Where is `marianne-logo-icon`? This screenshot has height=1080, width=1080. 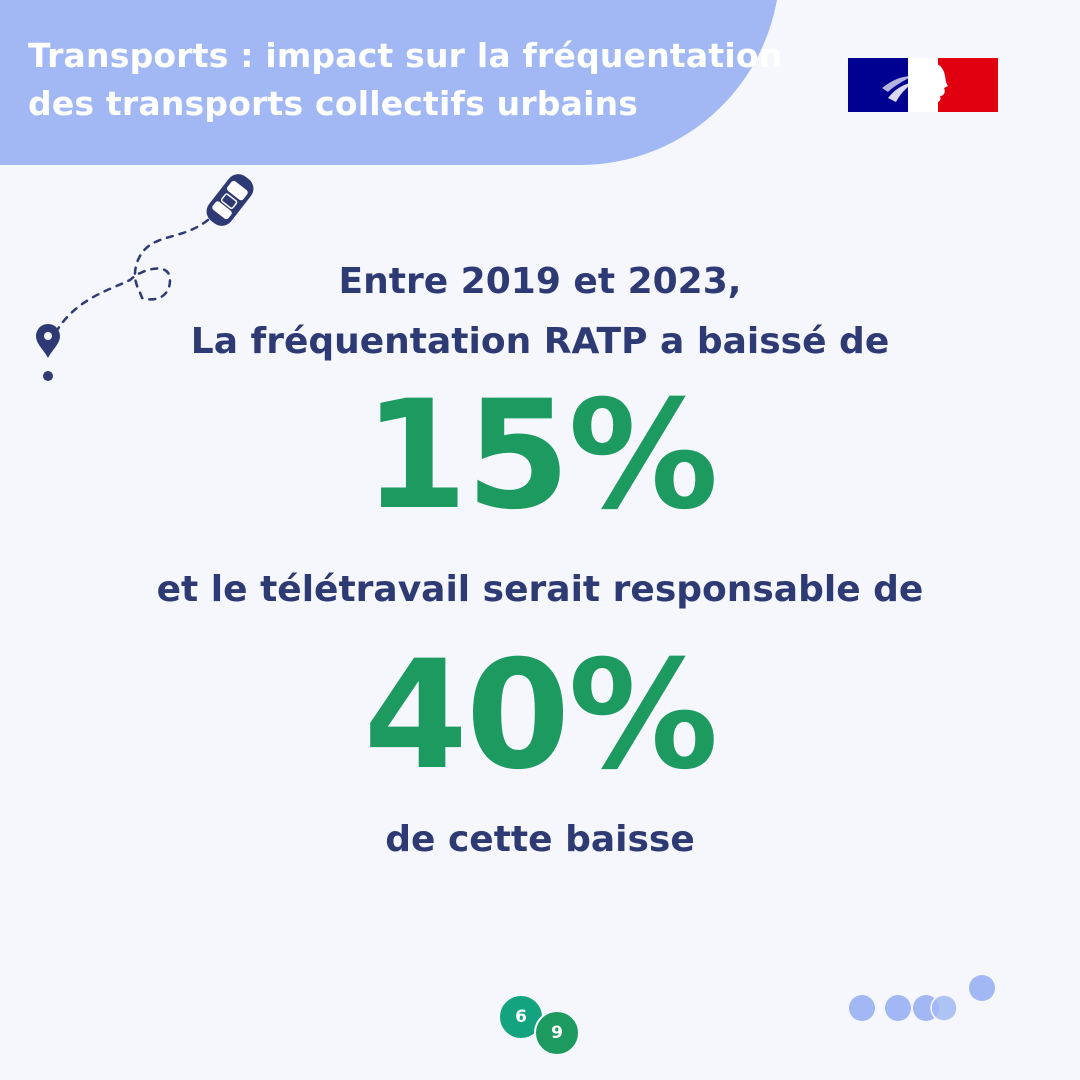 marianne-logo-icon is located at coordinates (923, 85).